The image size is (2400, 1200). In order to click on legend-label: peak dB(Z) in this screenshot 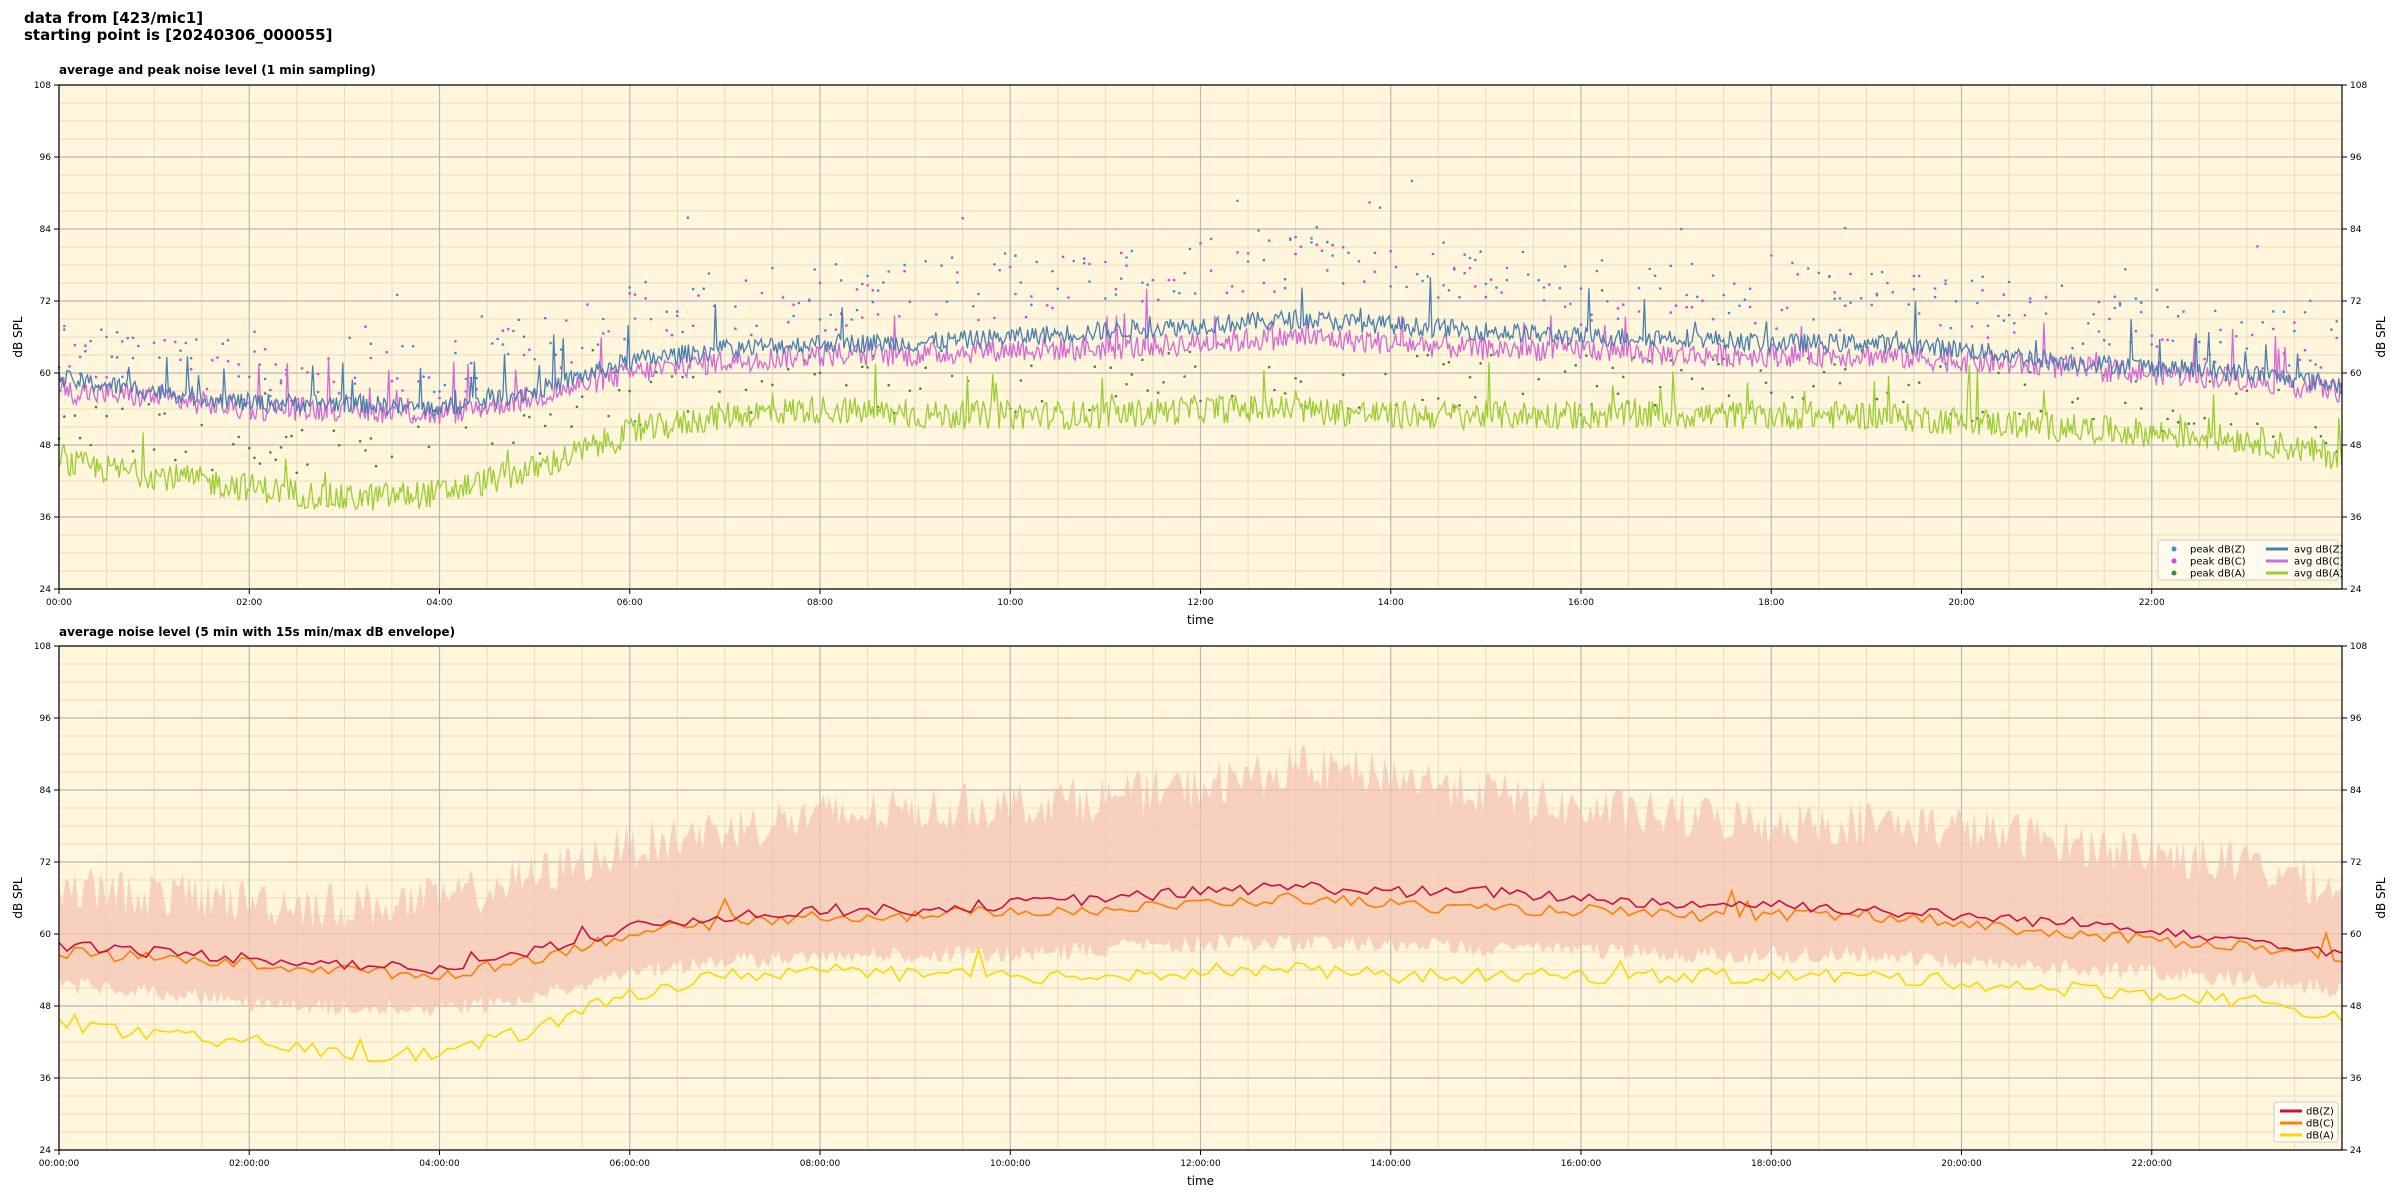, I will do `click(2218, 550)`.